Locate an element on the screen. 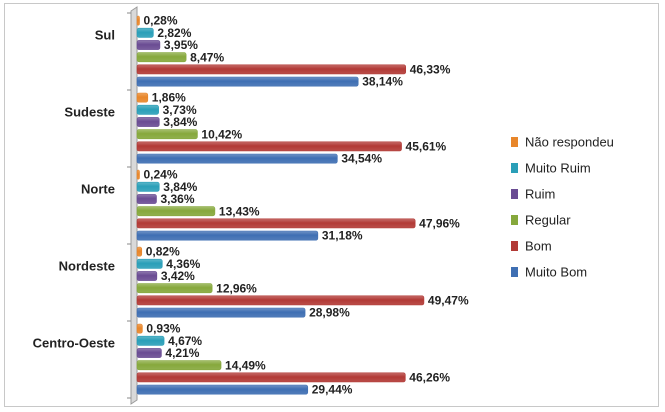  value-label-sul-muito-bom: 38,14% is located at coordinates (382, 82).